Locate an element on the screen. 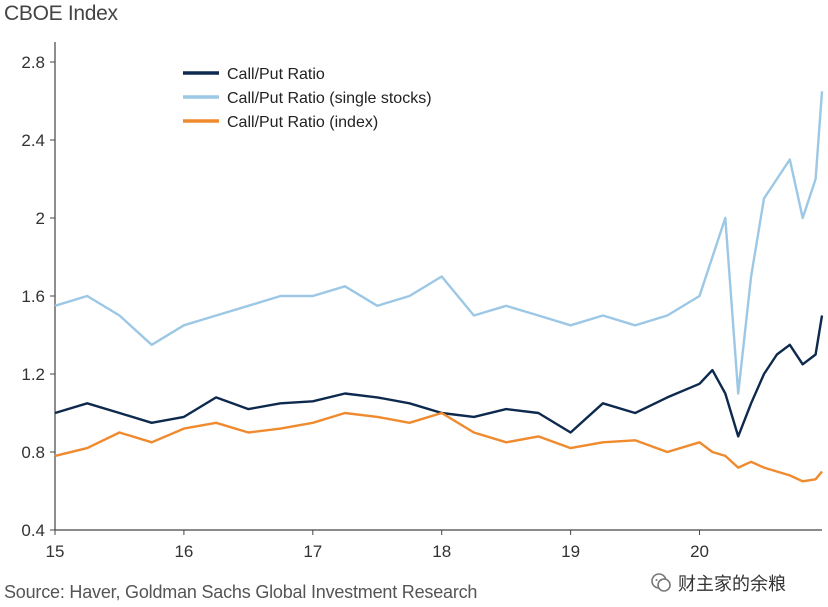 The image size is (828, 607). x-tick-label: 20 is located at coordinates (699, 551).